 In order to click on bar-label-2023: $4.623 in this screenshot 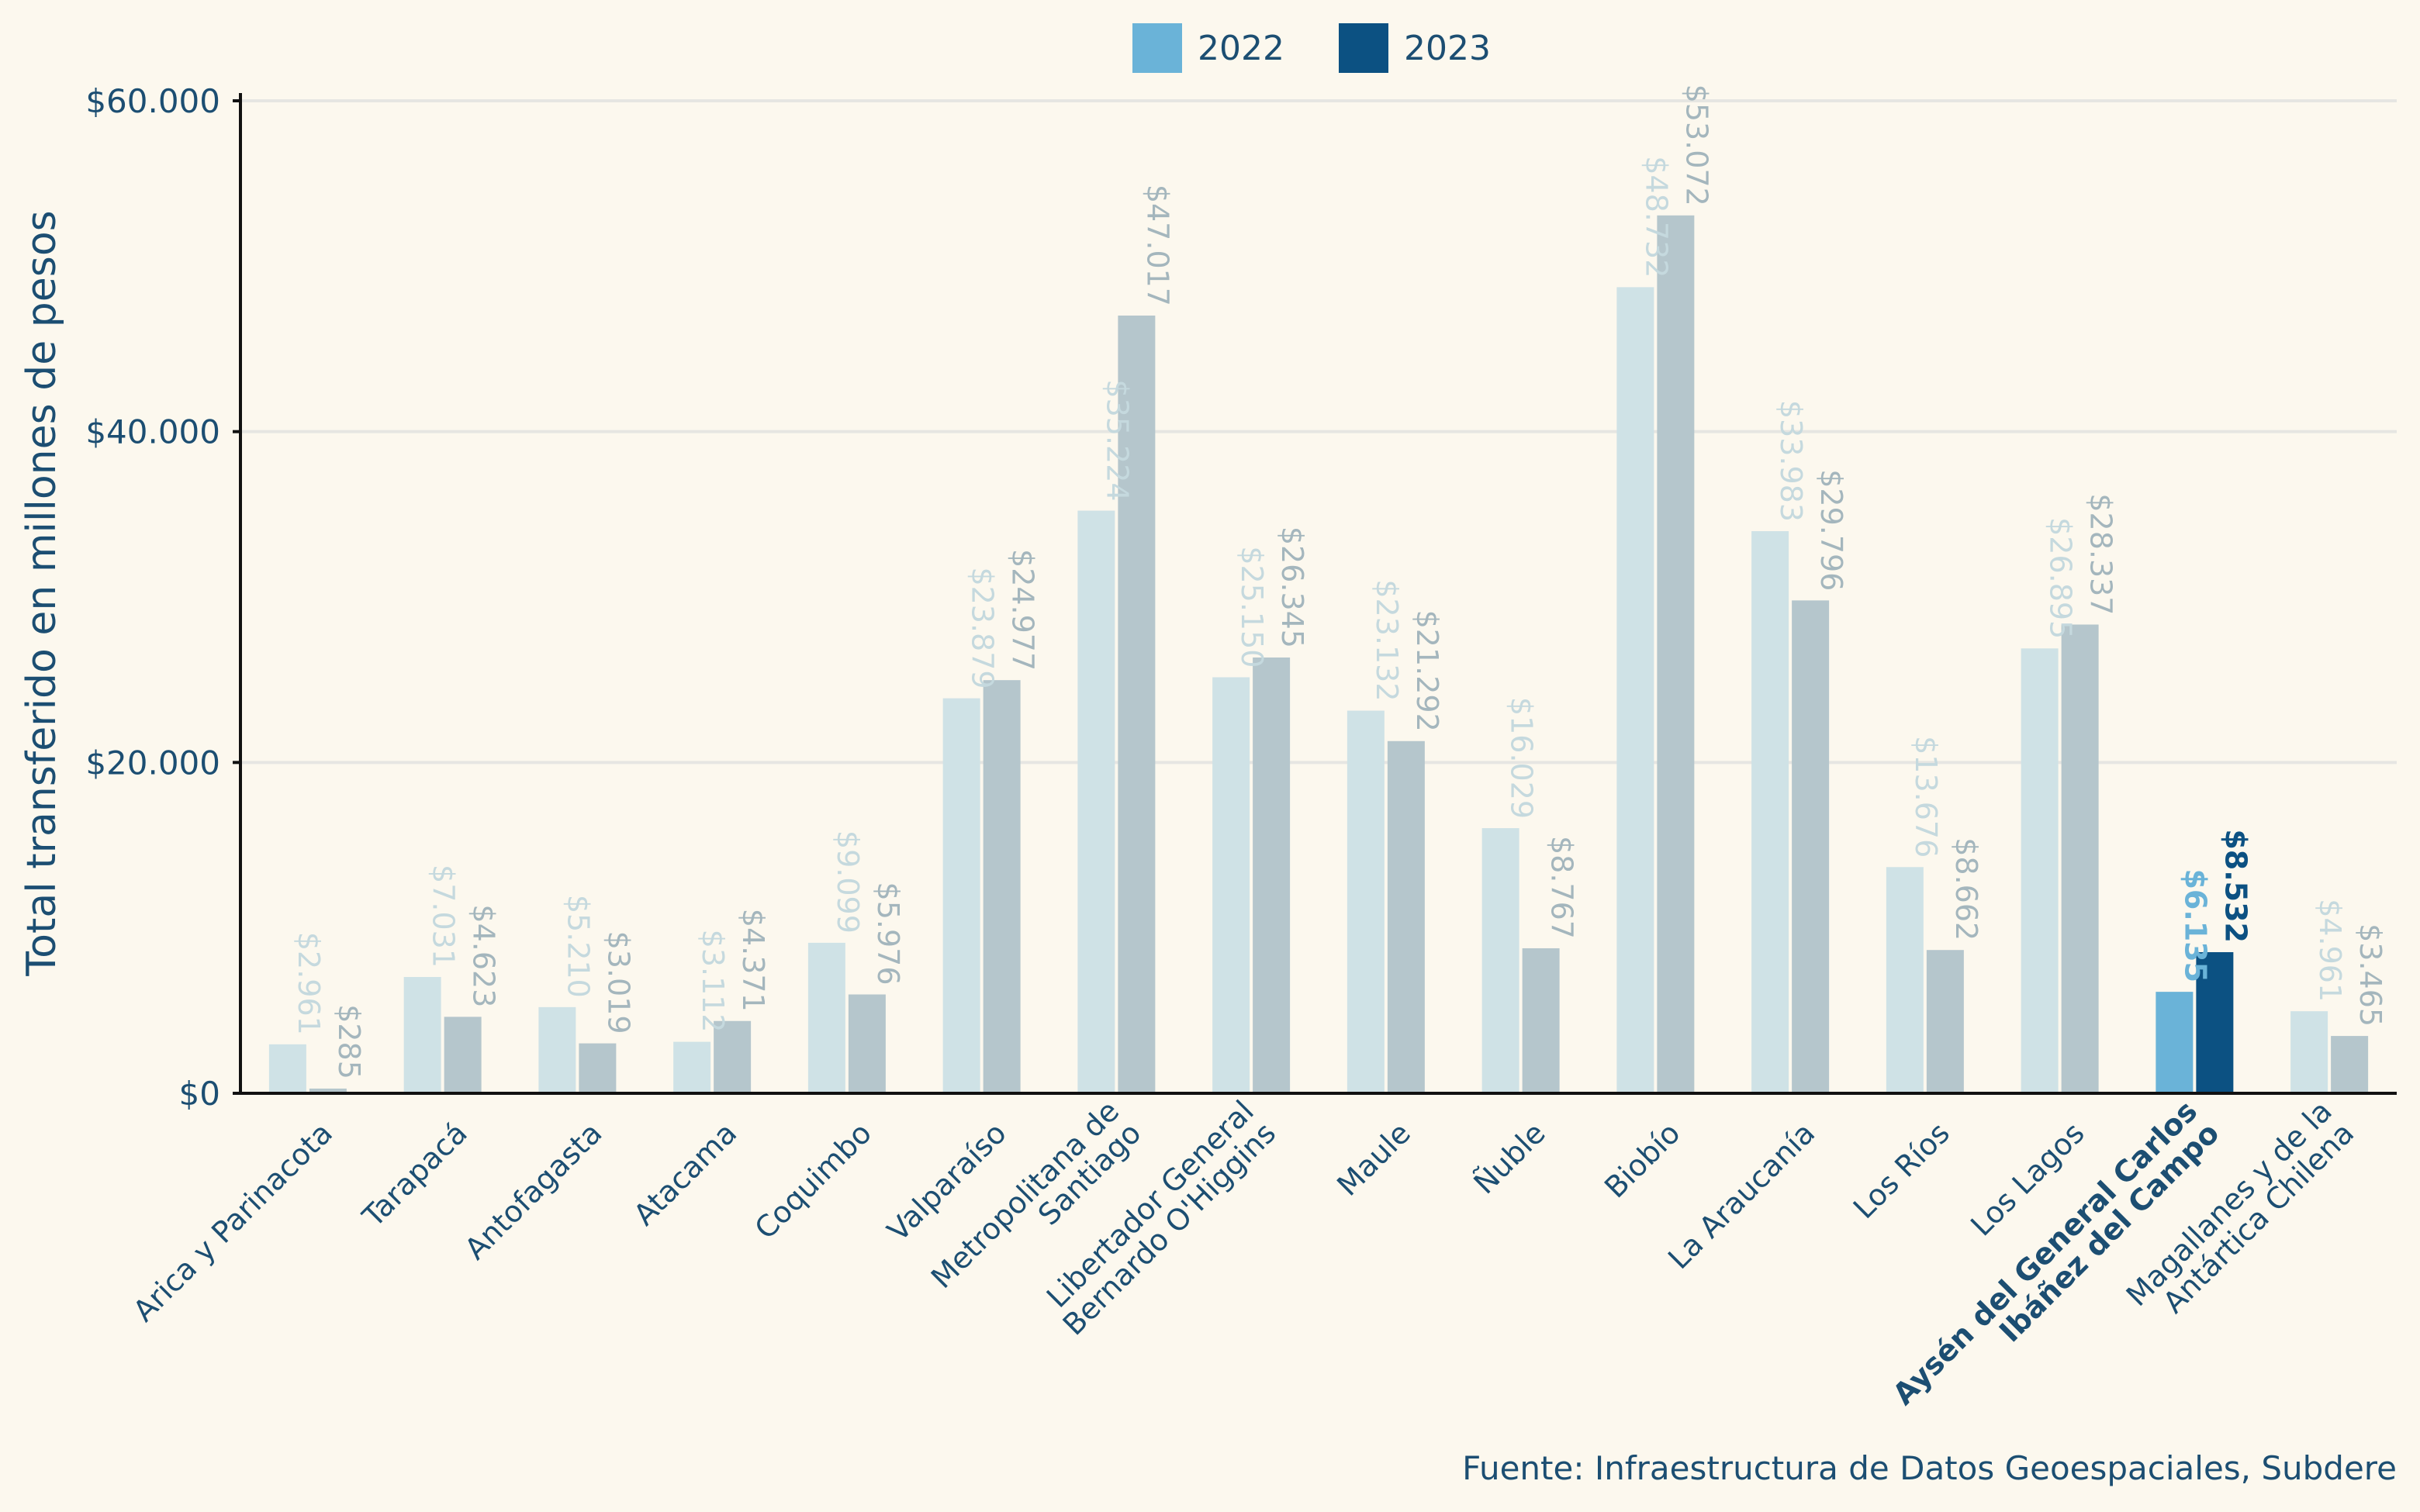, I will do `click(484, 955)`.